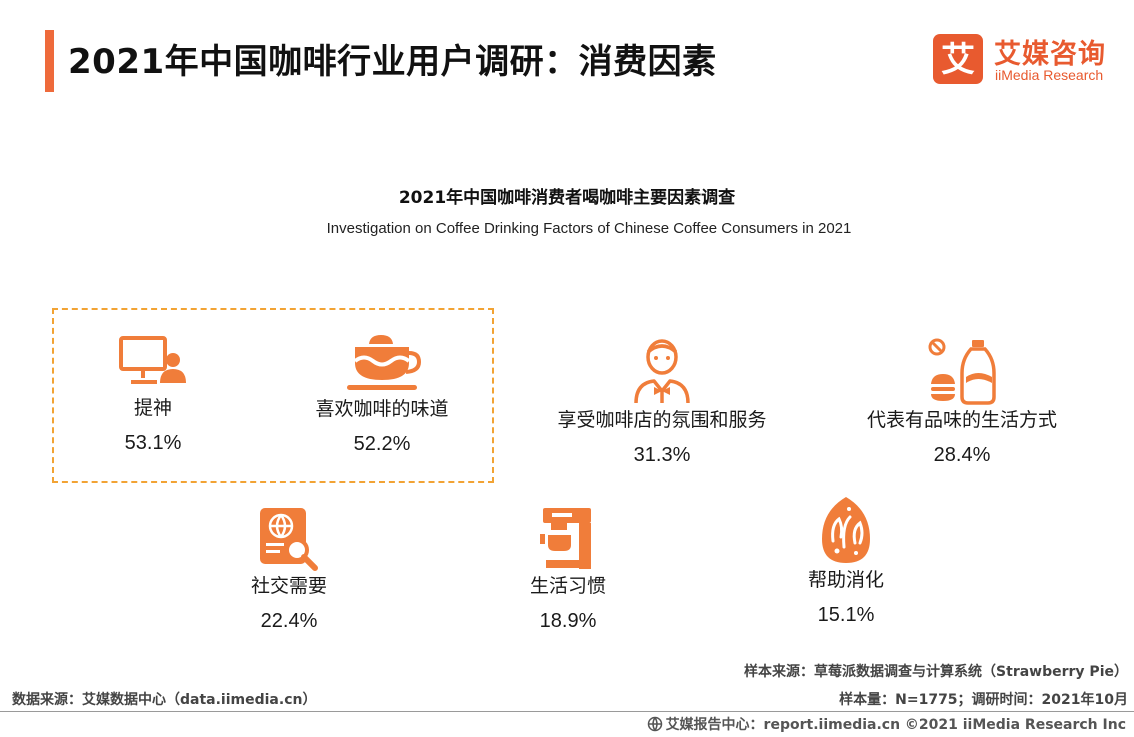  What do you see at coordinates (846, 615) in the screenshot?
I see `factor-value: 15.1%` at bounding box center [846, 615].